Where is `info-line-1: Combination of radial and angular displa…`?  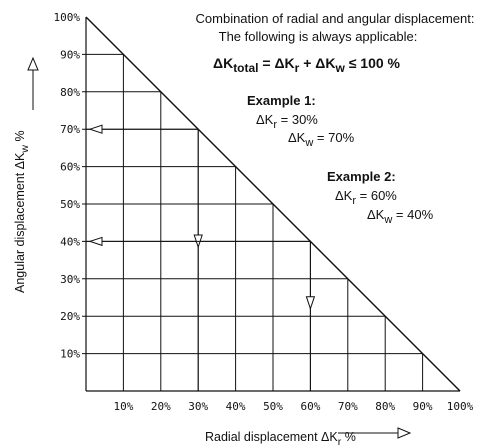 info-line-1: Combination of radial and angular displa… is located at coordinates (335, 18).